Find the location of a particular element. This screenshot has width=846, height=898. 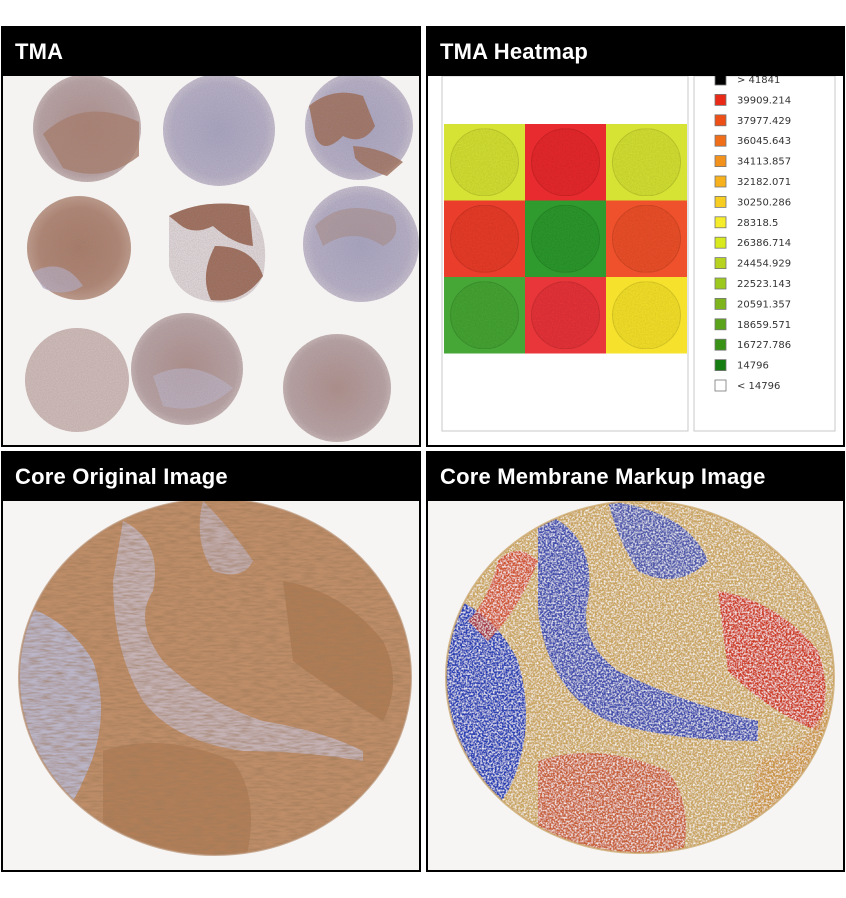

legend-label: 36045.643 is located at coordinates (764, 141).